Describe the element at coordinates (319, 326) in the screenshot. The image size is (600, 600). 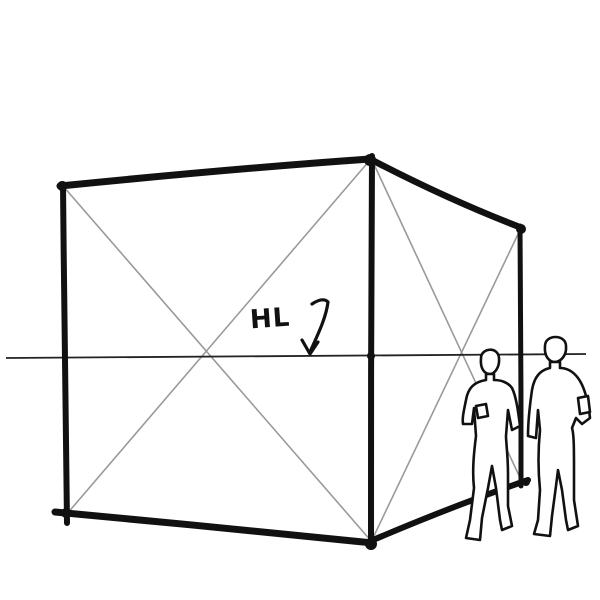
I see `arrow-shaft` at that location.